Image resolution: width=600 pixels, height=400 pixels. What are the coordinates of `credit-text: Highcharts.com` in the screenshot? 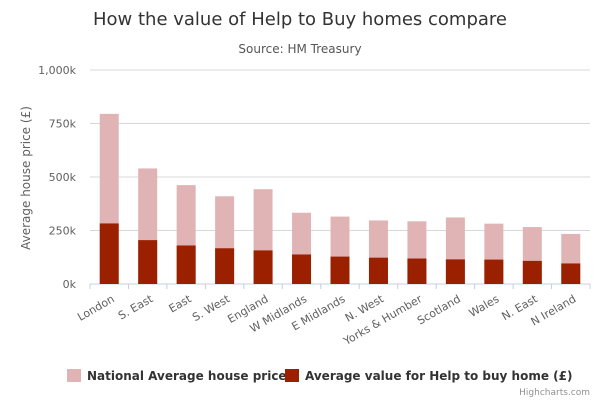 It's located at (554, 393).